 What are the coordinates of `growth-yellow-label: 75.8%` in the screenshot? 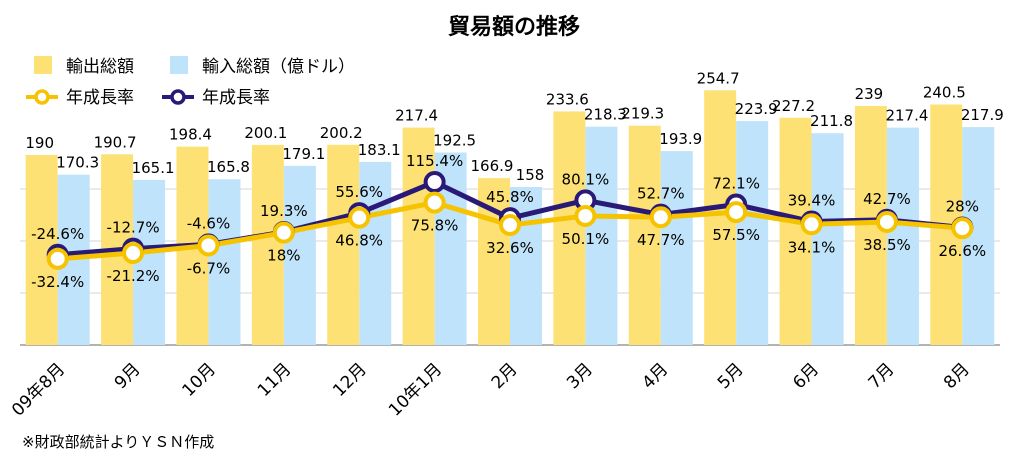 It's located at (435, 226).